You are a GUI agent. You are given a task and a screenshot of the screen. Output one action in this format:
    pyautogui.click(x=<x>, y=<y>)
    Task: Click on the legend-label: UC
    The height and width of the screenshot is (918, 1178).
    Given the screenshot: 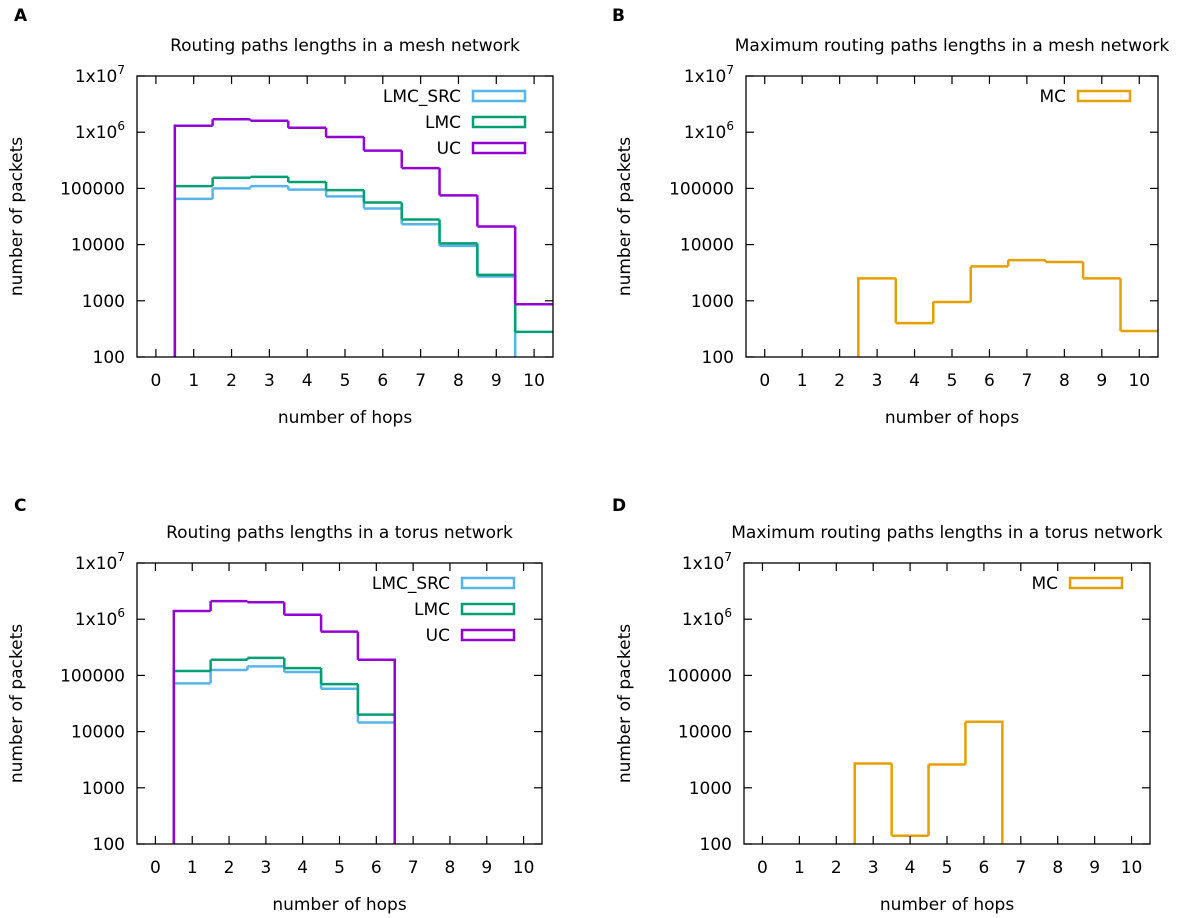 What is the action you would take?
    pyautogui.click(x=449, y=149)
    